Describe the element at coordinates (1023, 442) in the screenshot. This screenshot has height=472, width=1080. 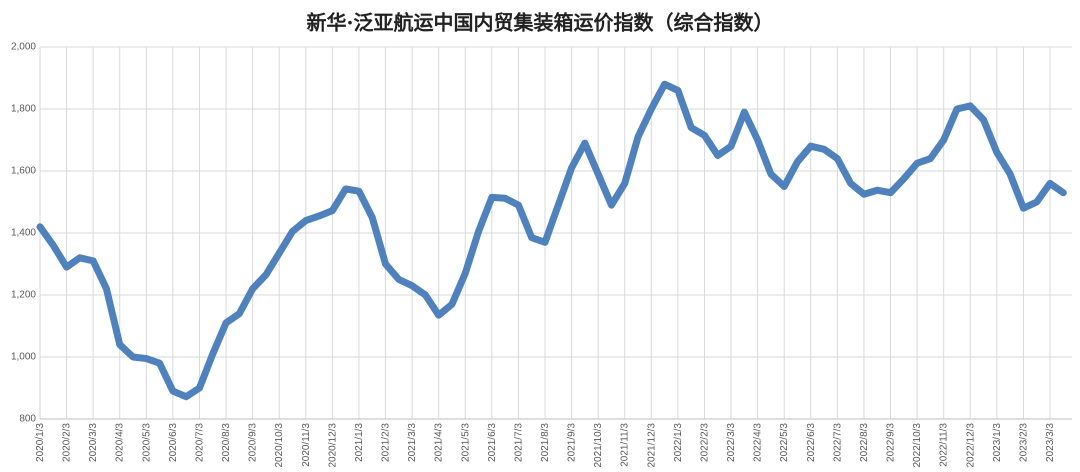
I see `x-tick-label: 2023/2/3` at that location.